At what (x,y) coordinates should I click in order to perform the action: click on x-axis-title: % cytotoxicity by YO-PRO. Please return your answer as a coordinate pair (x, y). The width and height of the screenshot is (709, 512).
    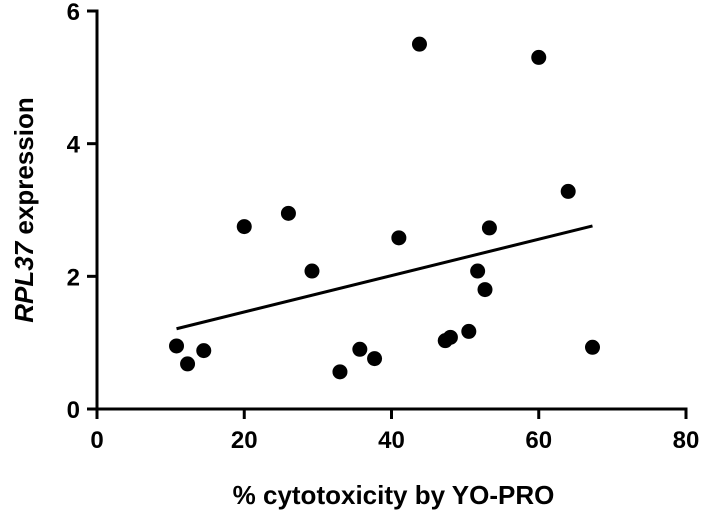
    Looking at the image, I should click on (394, 495).